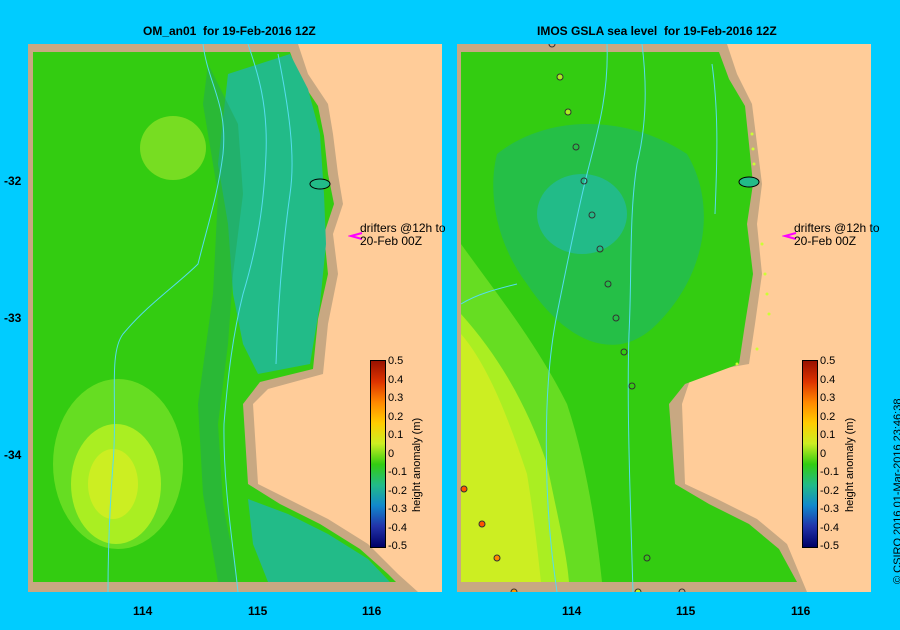 This screenshot has height=630, width=900. Describe the element at coordinates (657, 31) in the screenshot. I see `right-panel-title: IMOS GSLA sea level for 19-Feb-2016 12Z` at that location.